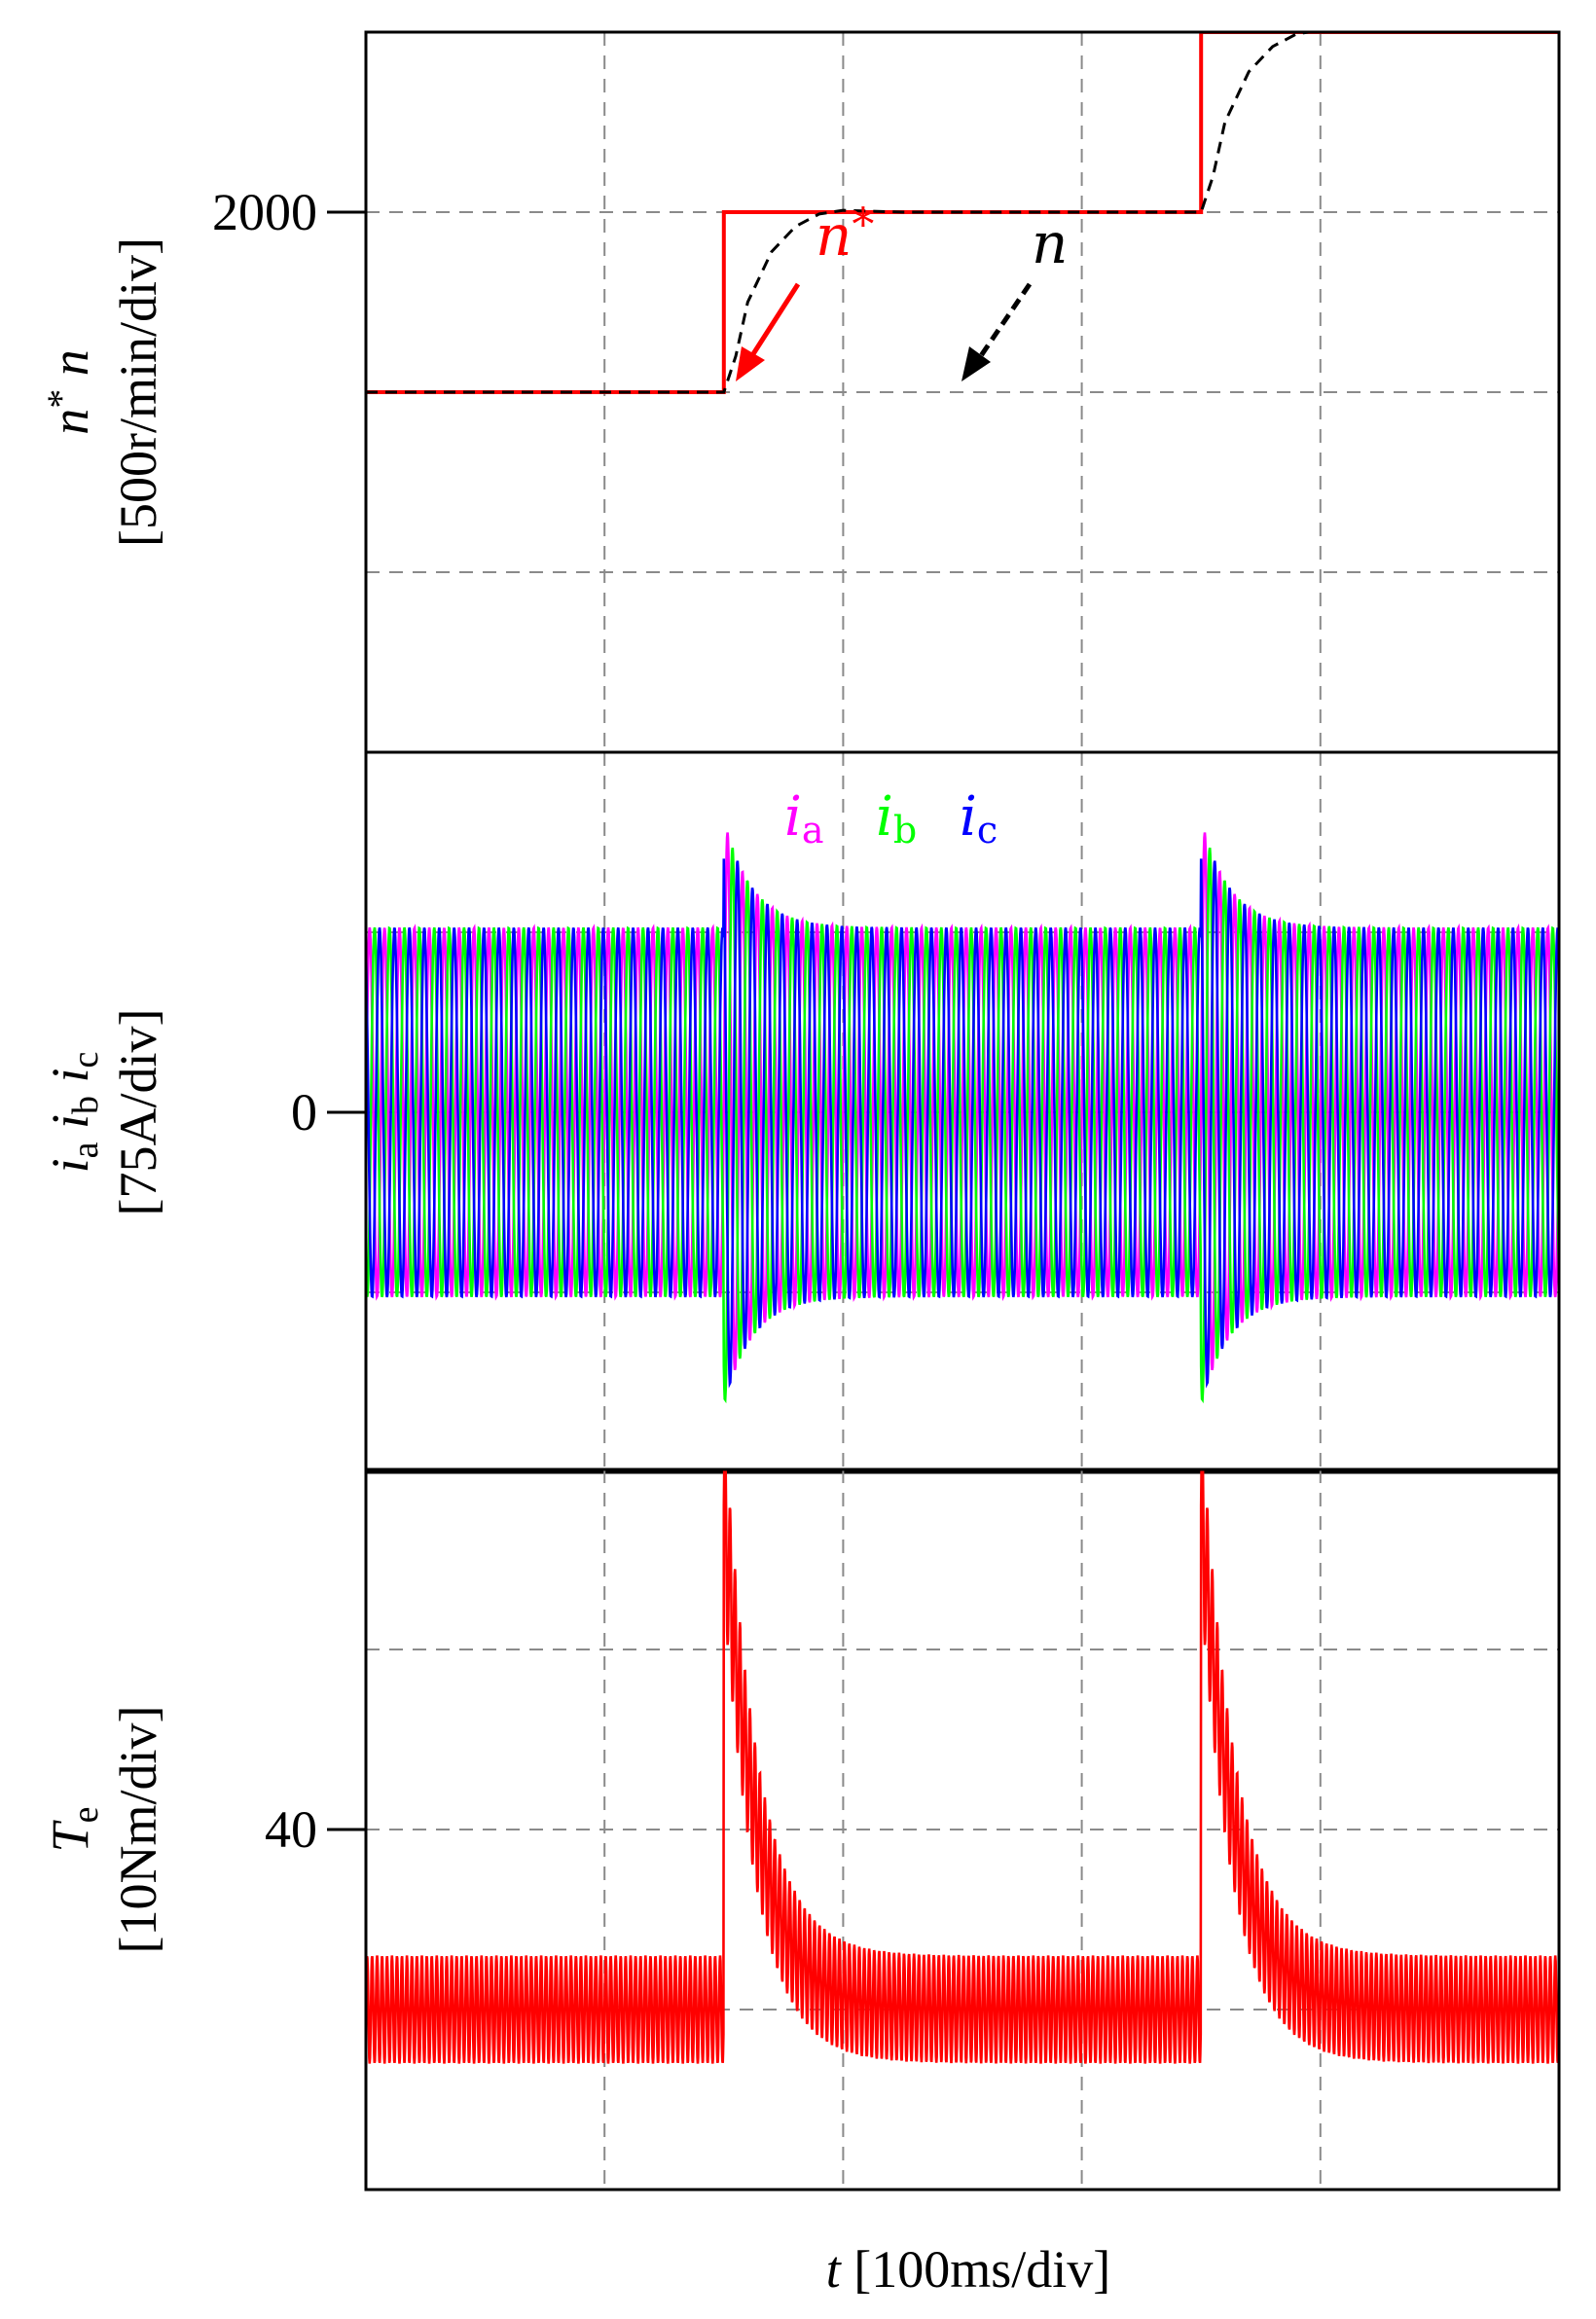  Describe the element at coordinates (291, 1829) in the screenshot. I see `ytick-label-torque: 40` at that location.